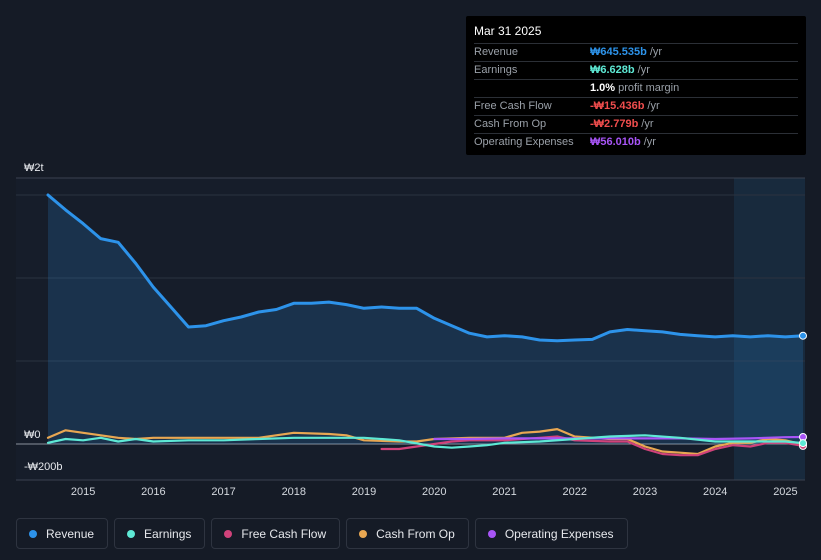 The width and height of the screenshot is (821, 560). I want to click on legend-item-operating-expenses: Operating Expenses, so click(551, 533).